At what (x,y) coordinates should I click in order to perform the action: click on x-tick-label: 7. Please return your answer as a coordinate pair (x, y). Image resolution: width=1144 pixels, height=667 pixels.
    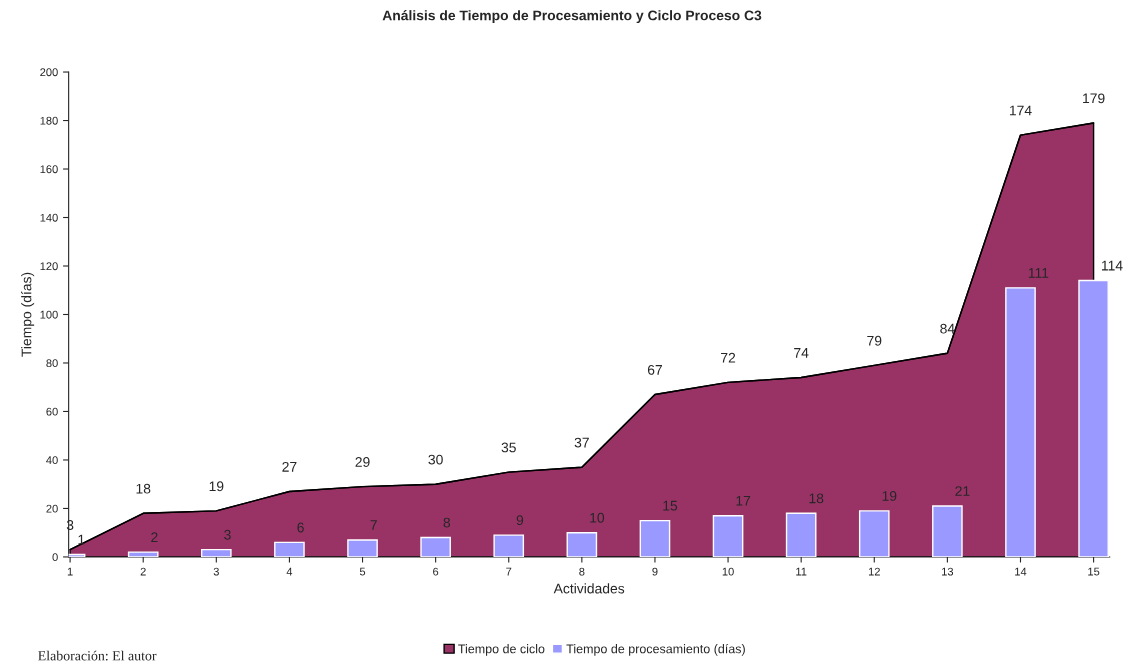
    Looking at the image, I should click on (509, 571).